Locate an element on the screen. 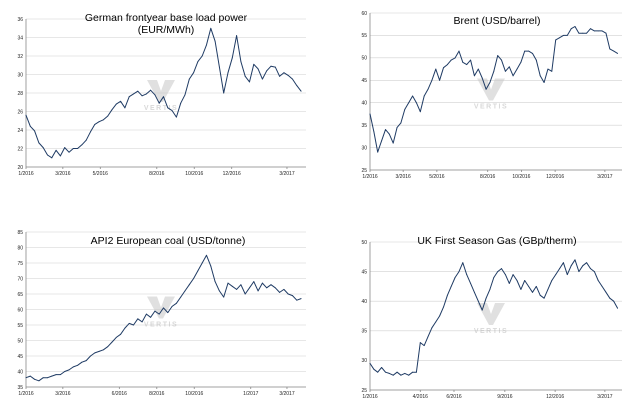 This screenshot has height=404, width=636. y-tick-label: 50 is located at coordinates (364, 59).